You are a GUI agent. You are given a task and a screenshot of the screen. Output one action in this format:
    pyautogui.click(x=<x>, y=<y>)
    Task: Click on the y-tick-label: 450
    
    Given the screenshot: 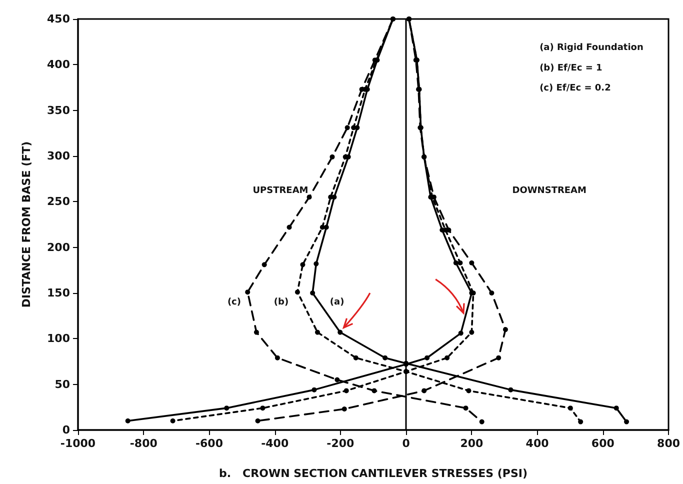 What is the action you would take?
    pyautogui.click(x=58, y=19)
    